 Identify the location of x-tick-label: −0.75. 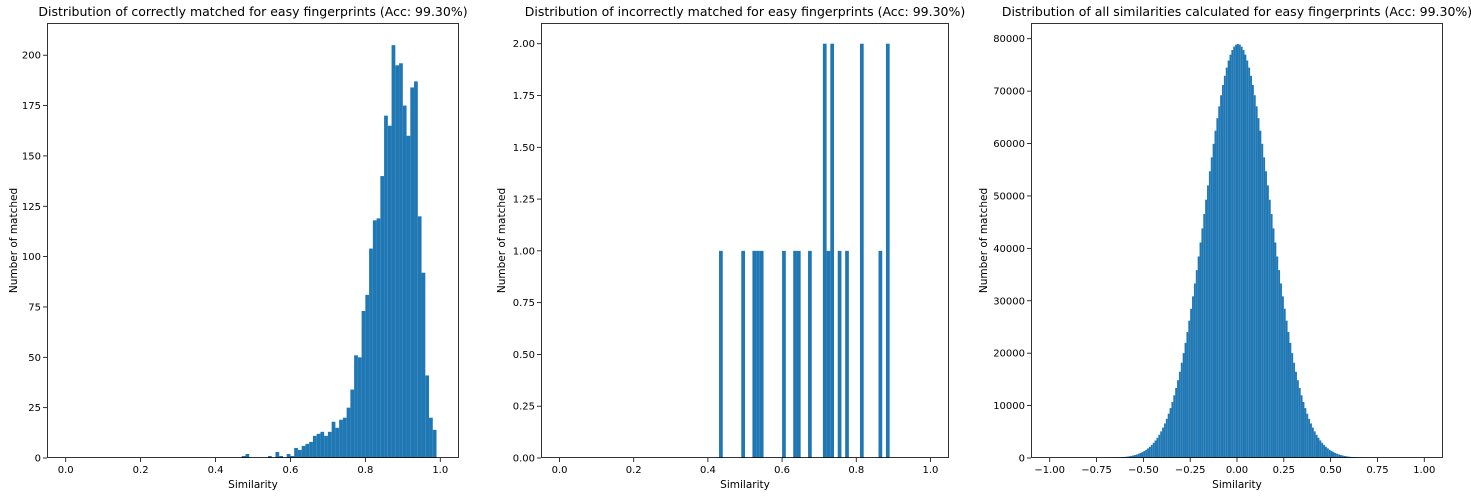
(1096, 470).